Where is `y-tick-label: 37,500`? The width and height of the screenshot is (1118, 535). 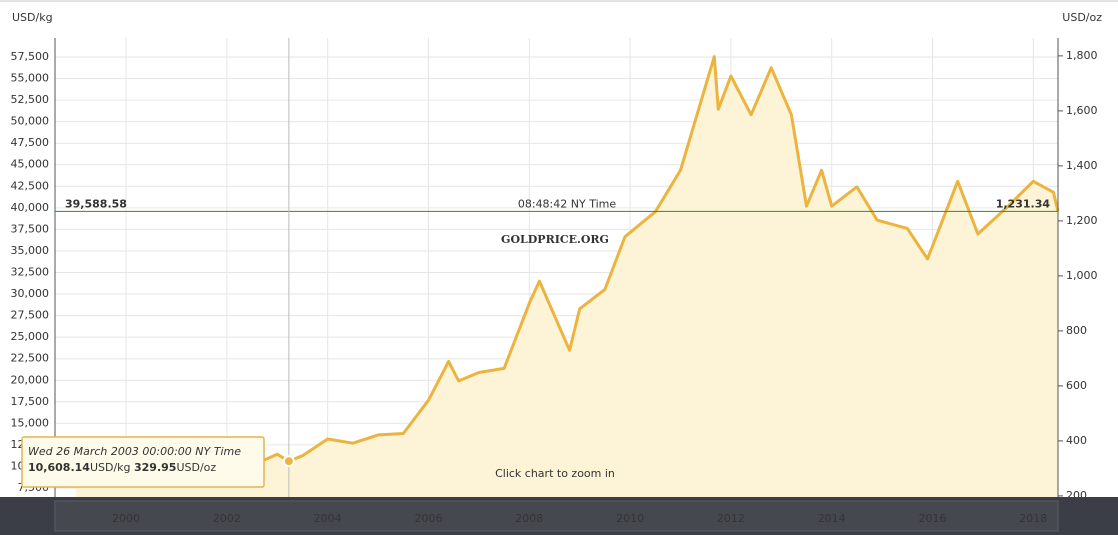 y-tick-label: 37,500 is located at coordinates (30, 228).